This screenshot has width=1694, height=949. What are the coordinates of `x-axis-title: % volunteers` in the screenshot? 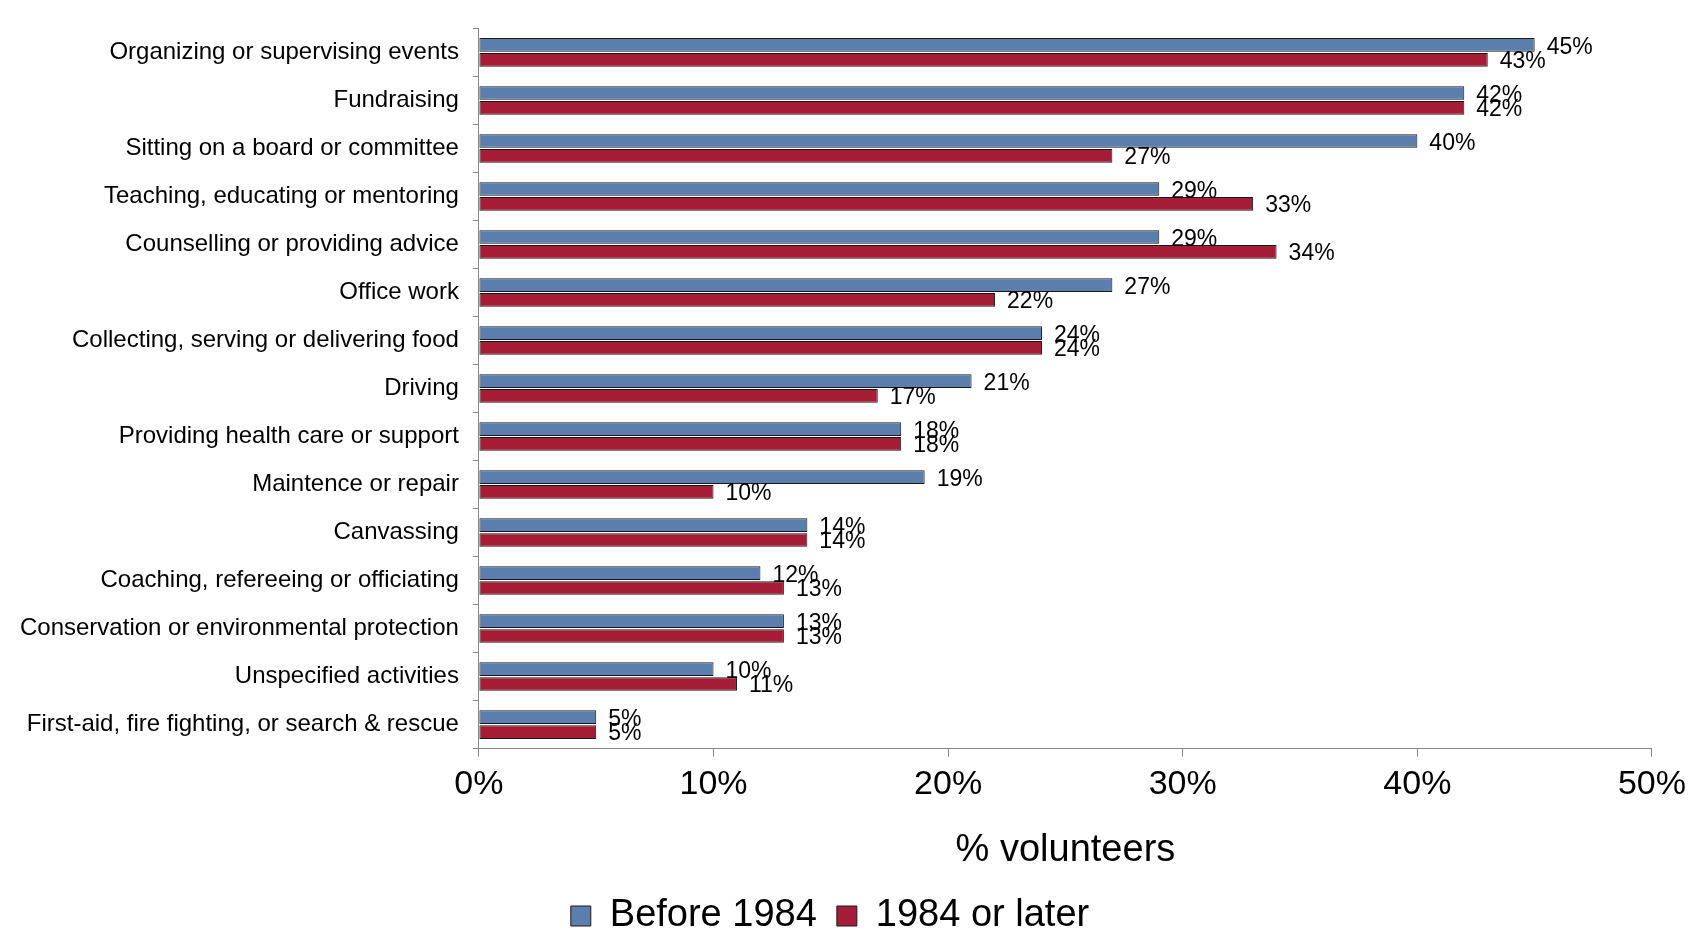 It's located at (1065, 847).